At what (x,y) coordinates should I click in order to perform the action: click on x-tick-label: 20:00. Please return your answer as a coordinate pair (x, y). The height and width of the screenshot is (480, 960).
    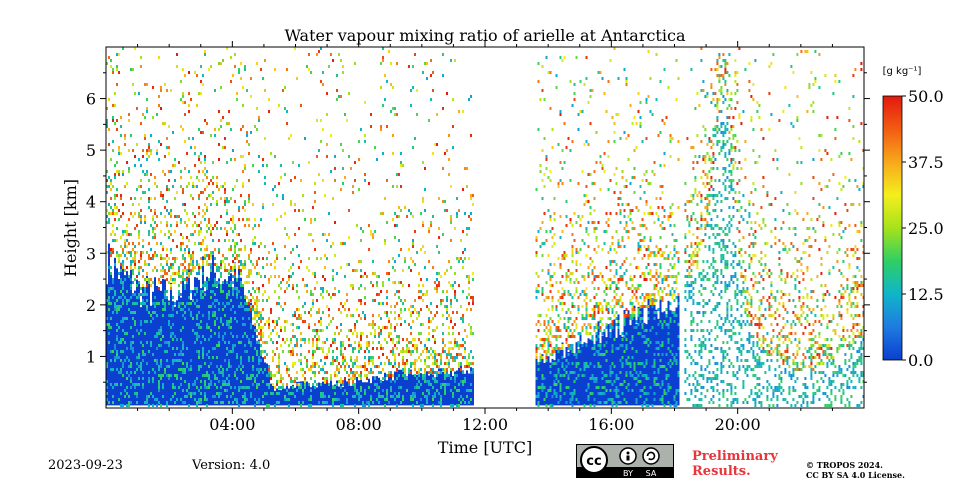
    Looking at the image, I should click on (738, 424).